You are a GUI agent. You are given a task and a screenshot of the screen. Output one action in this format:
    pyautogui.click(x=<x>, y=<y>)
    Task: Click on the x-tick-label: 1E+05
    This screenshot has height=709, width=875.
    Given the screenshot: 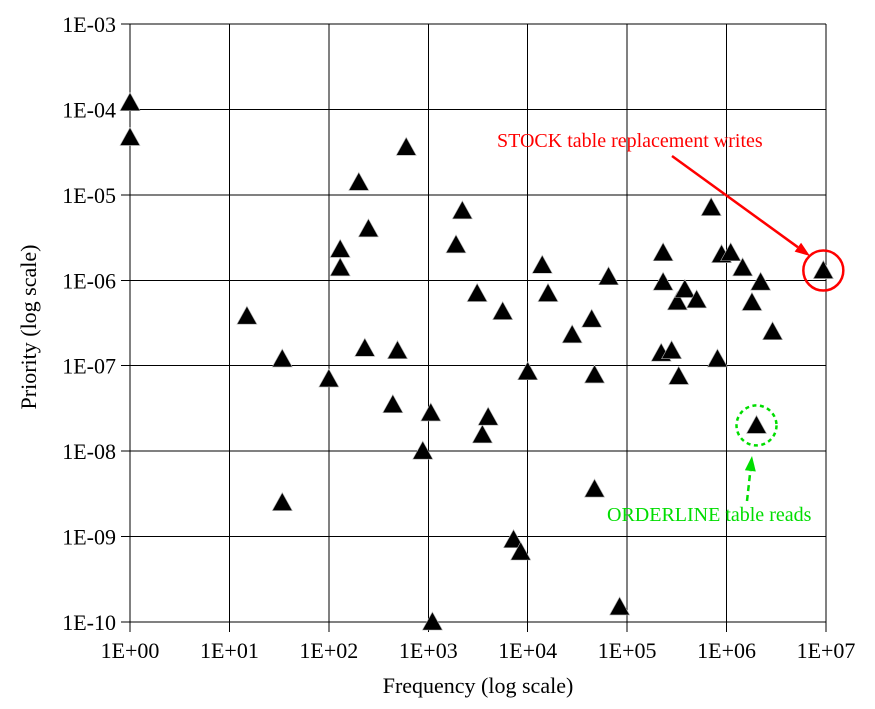 What is the action you would take?
    pyautogui.click(x=627, y=650)
    